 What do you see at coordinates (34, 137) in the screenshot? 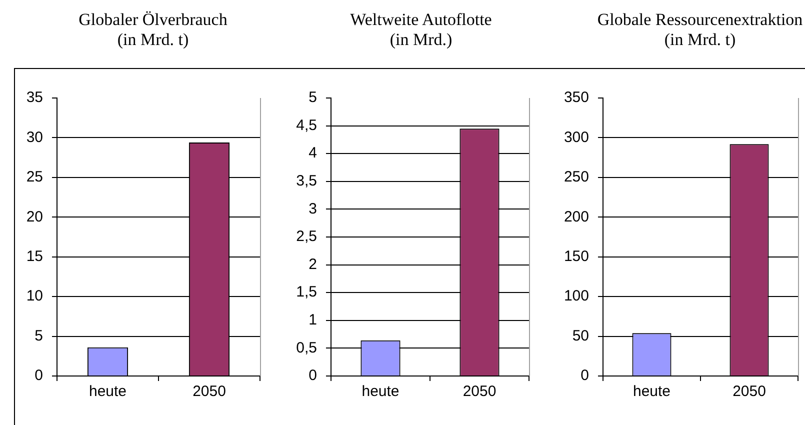
I see `y-tick-label: 30` at bounding box center [34, 137].